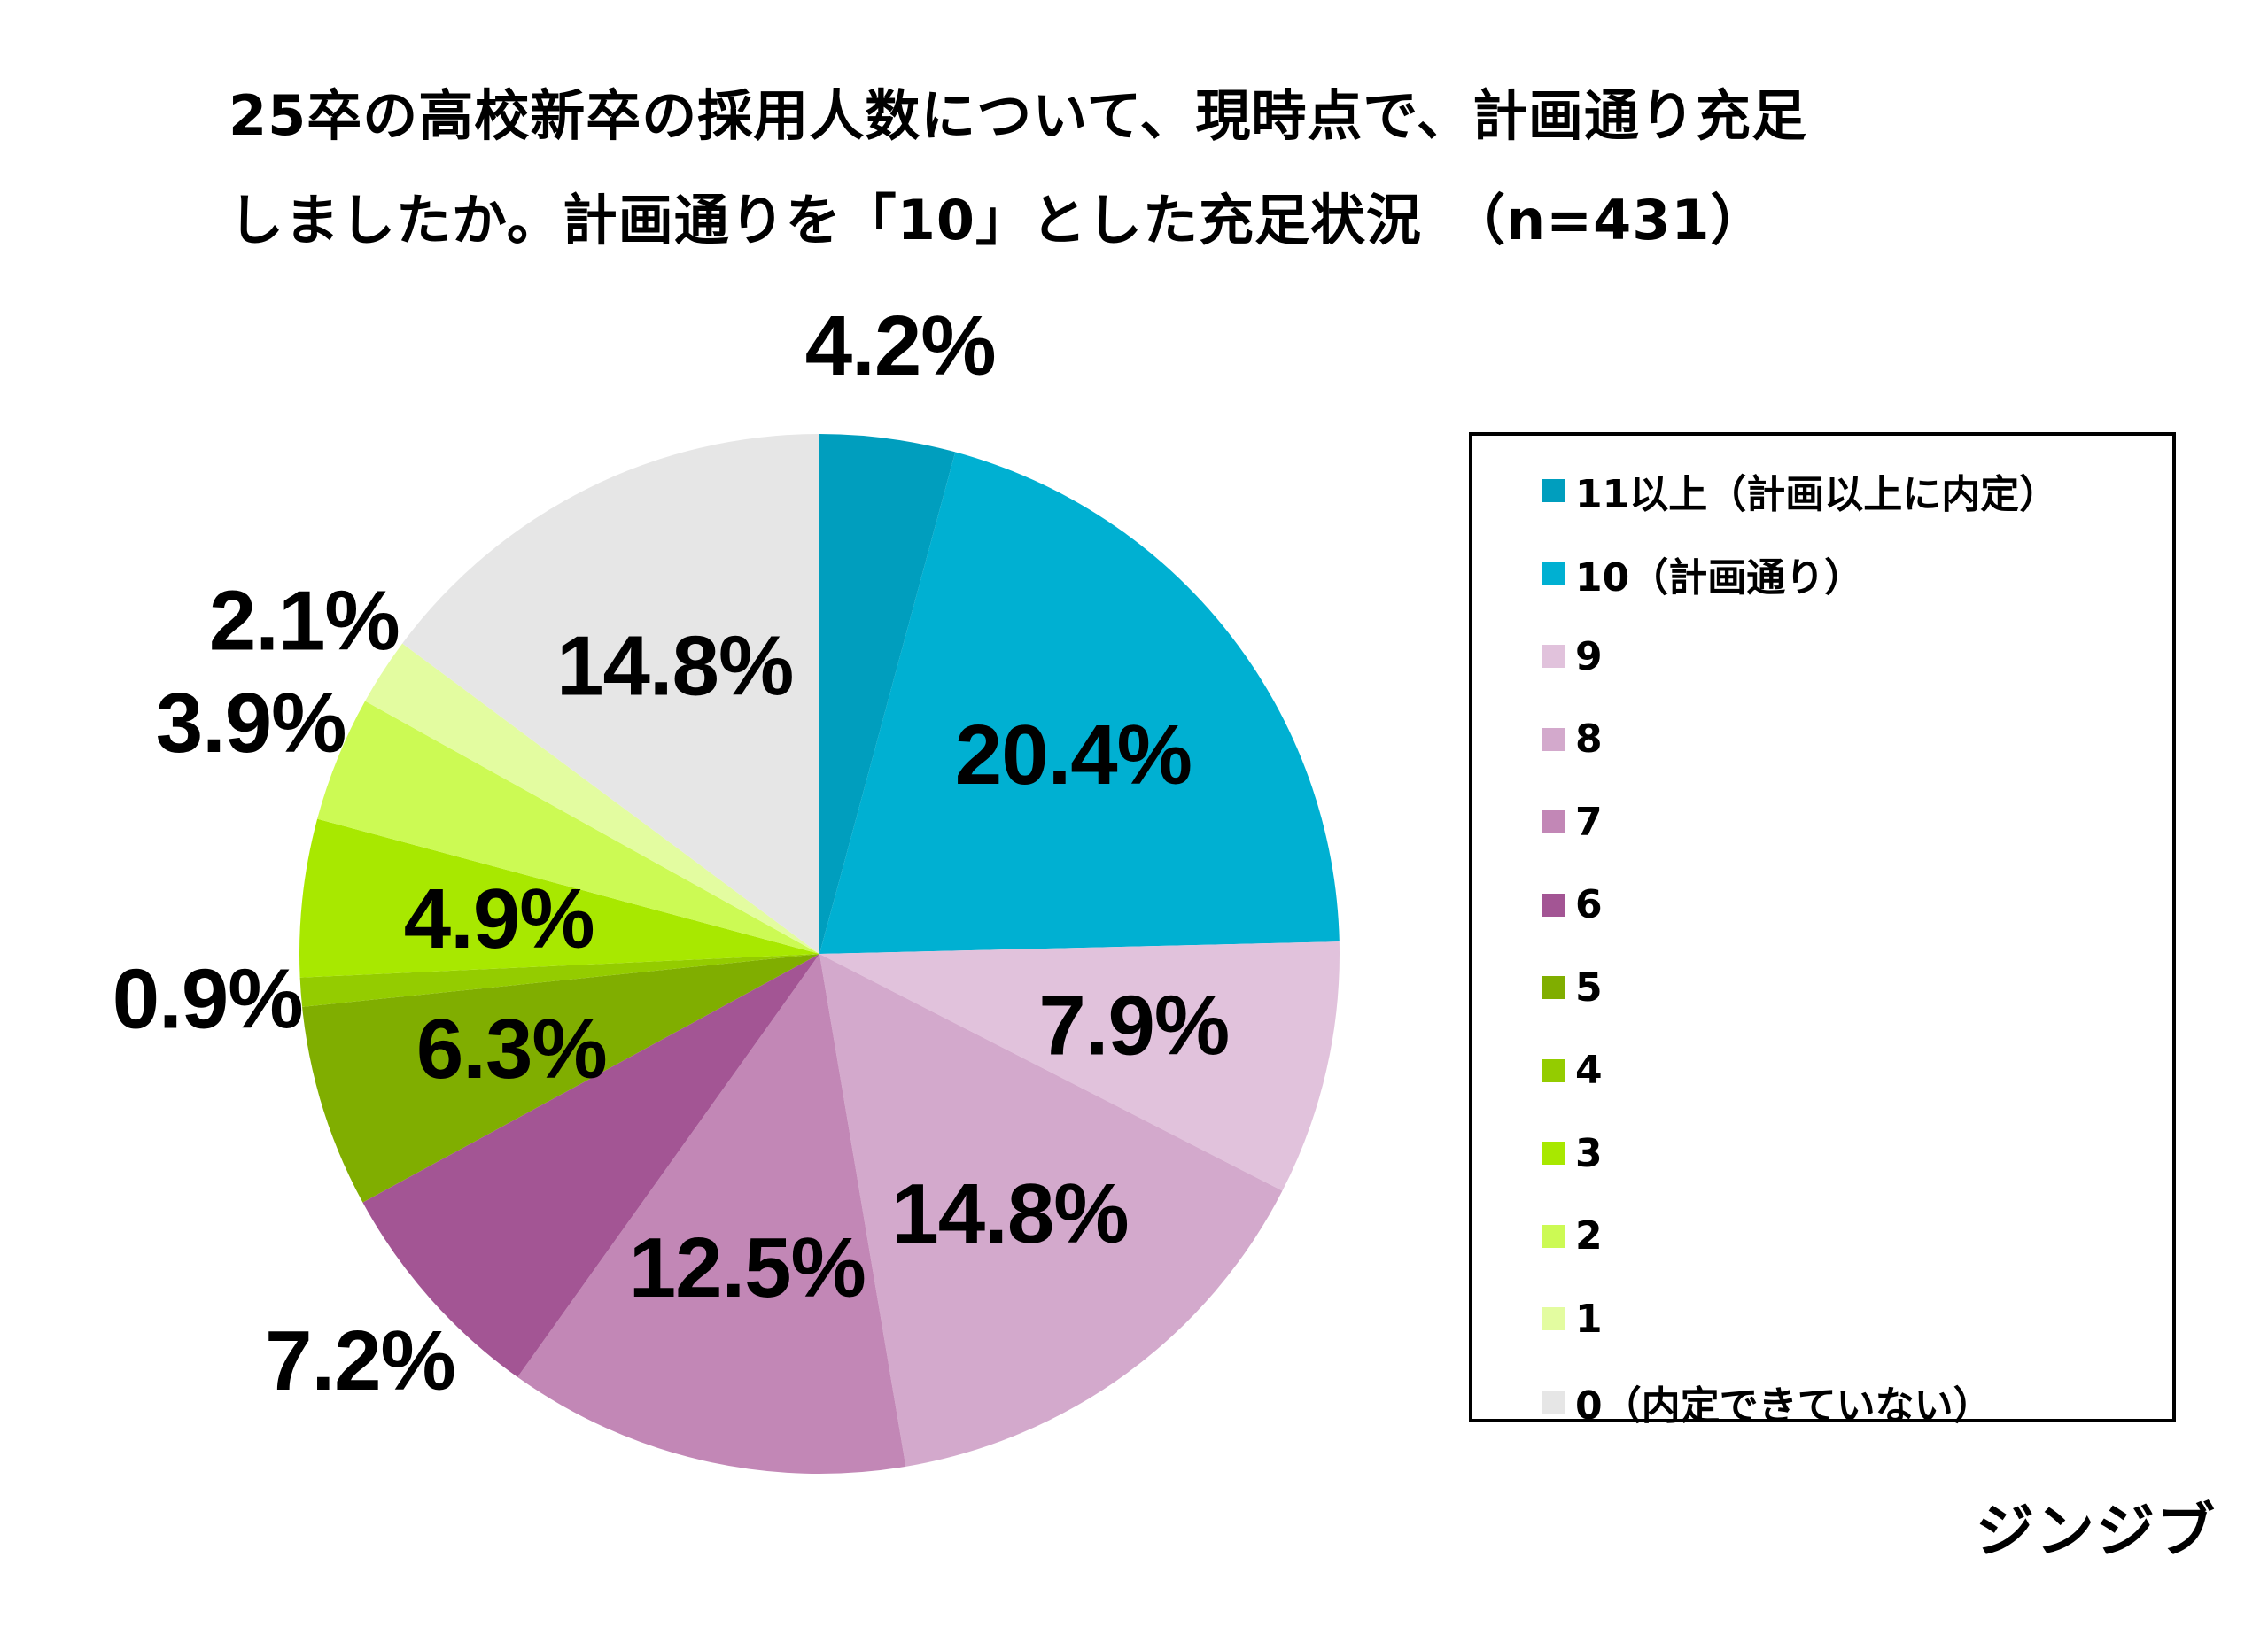  Describe the element at coordinates (1572, 1236) in the screenshot. I see `legend-item: 2` at that location.